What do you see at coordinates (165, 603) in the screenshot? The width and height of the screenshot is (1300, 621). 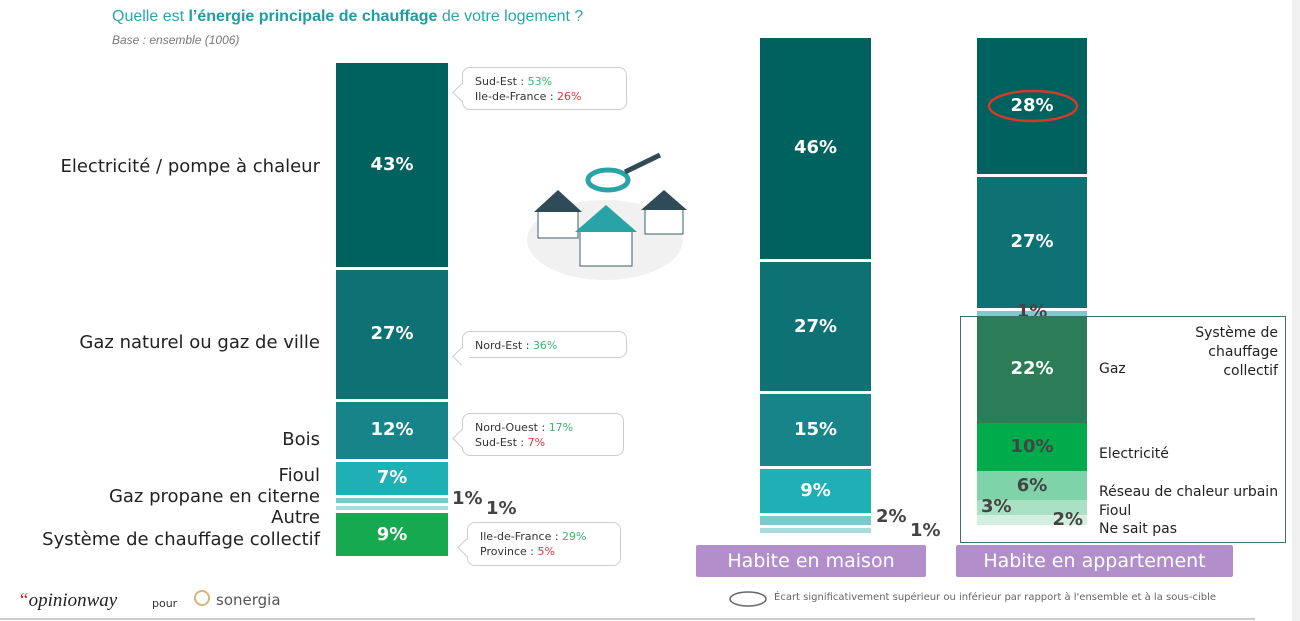 I see `pour-text: pour` at bounding box center [165, 603].